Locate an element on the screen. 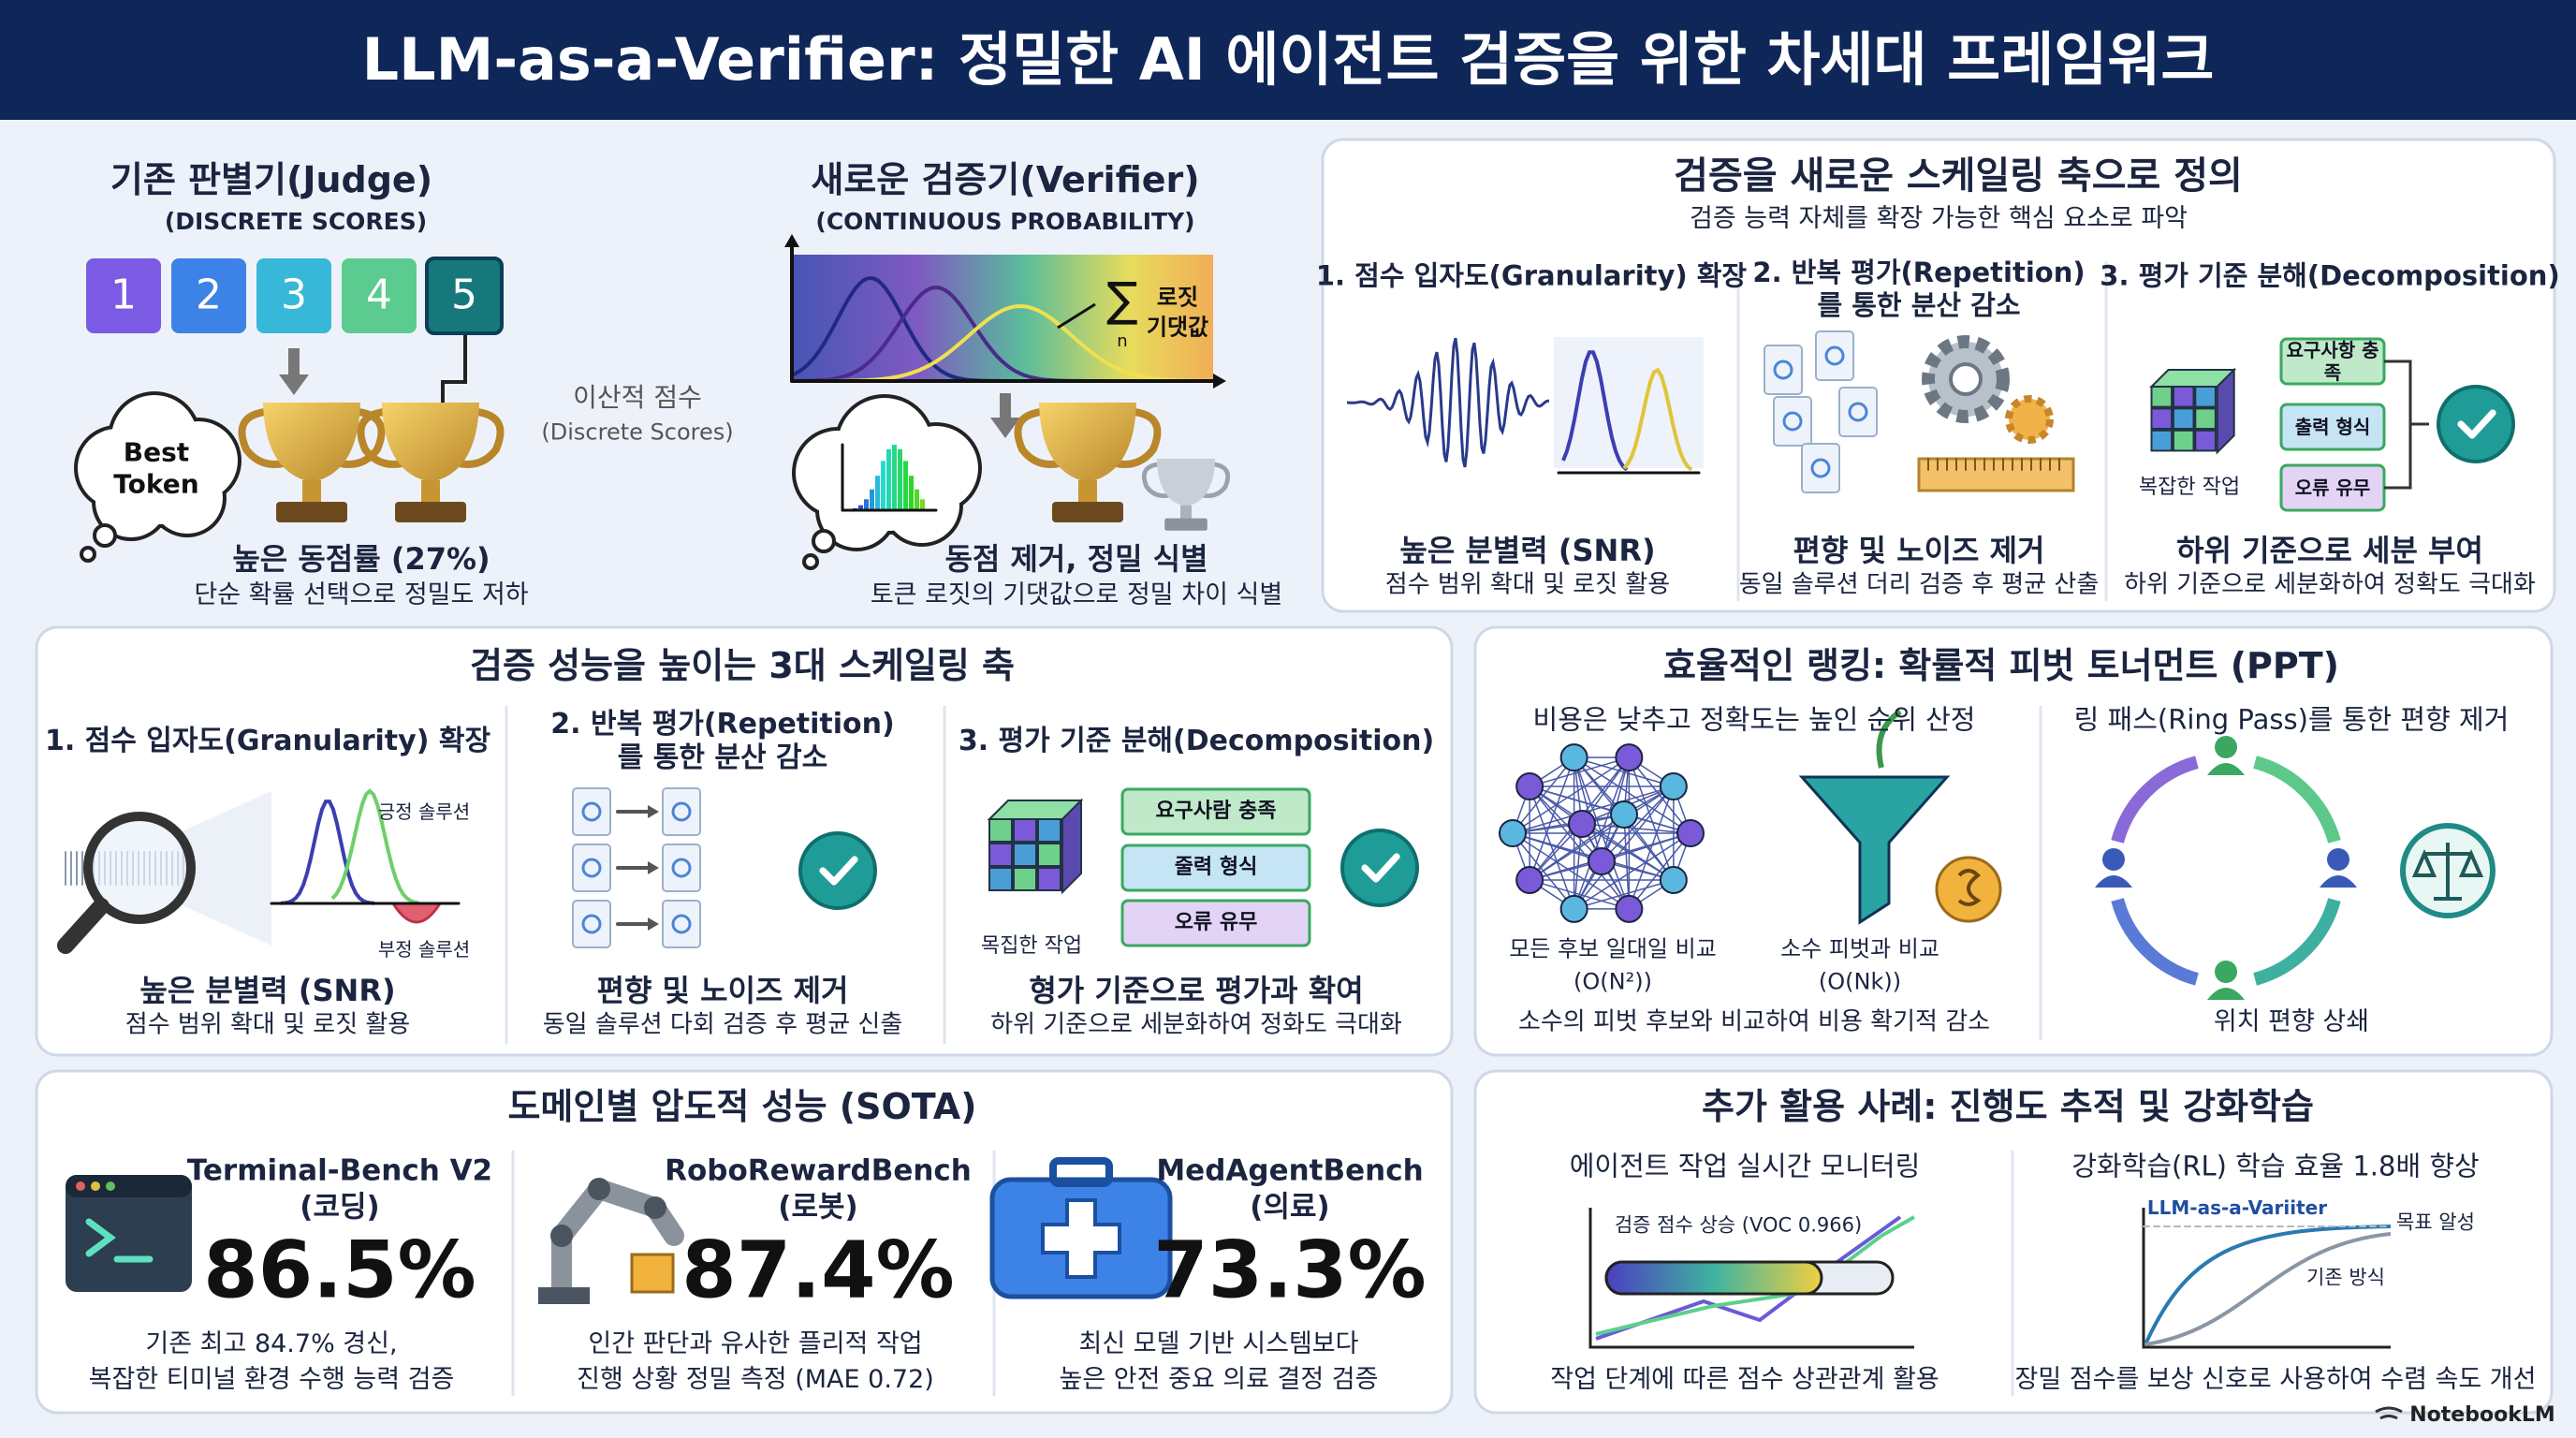  caption: 작업 단계에 따른 점수 상관관계 활용 is located at coordinates (1744, 1379).